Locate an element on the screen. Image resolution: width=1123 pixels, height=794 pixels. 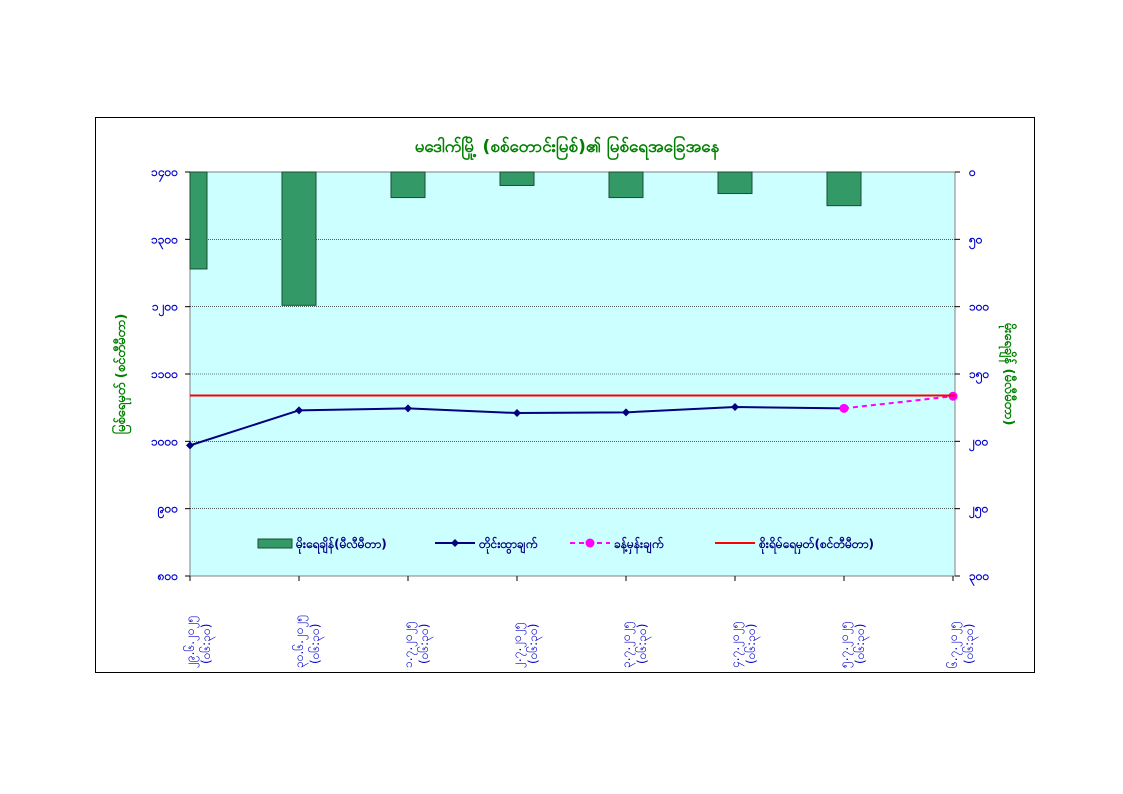
right-axis-title: မိုးရေချိန် (မီလီမီတာ) is located at coordinates (1008, 374).